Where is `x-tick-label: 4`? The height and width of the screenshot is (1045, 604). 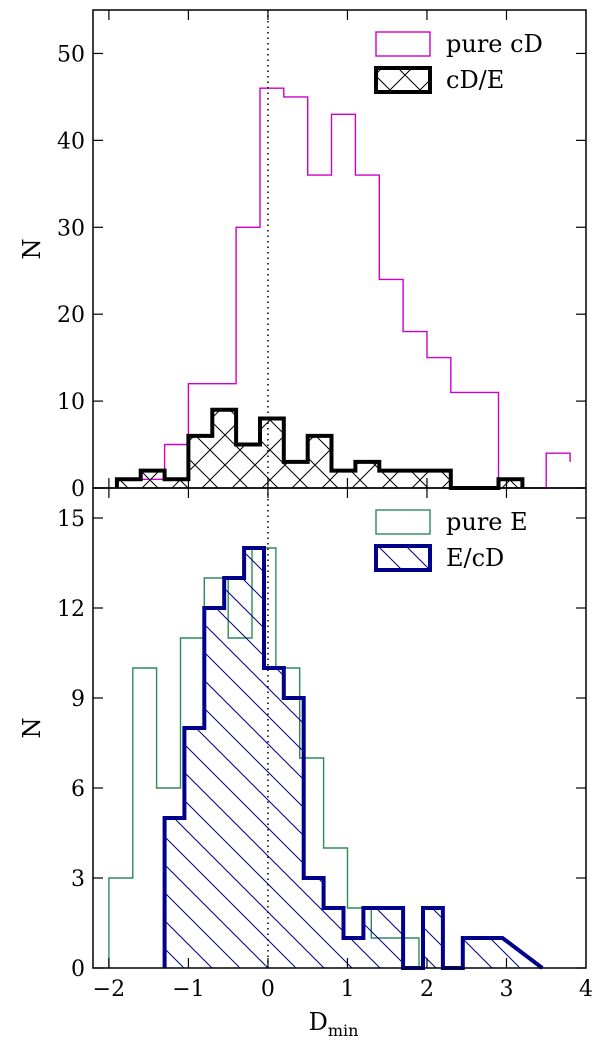 x-tick-label: 4 is located at coordinates (586, 989).